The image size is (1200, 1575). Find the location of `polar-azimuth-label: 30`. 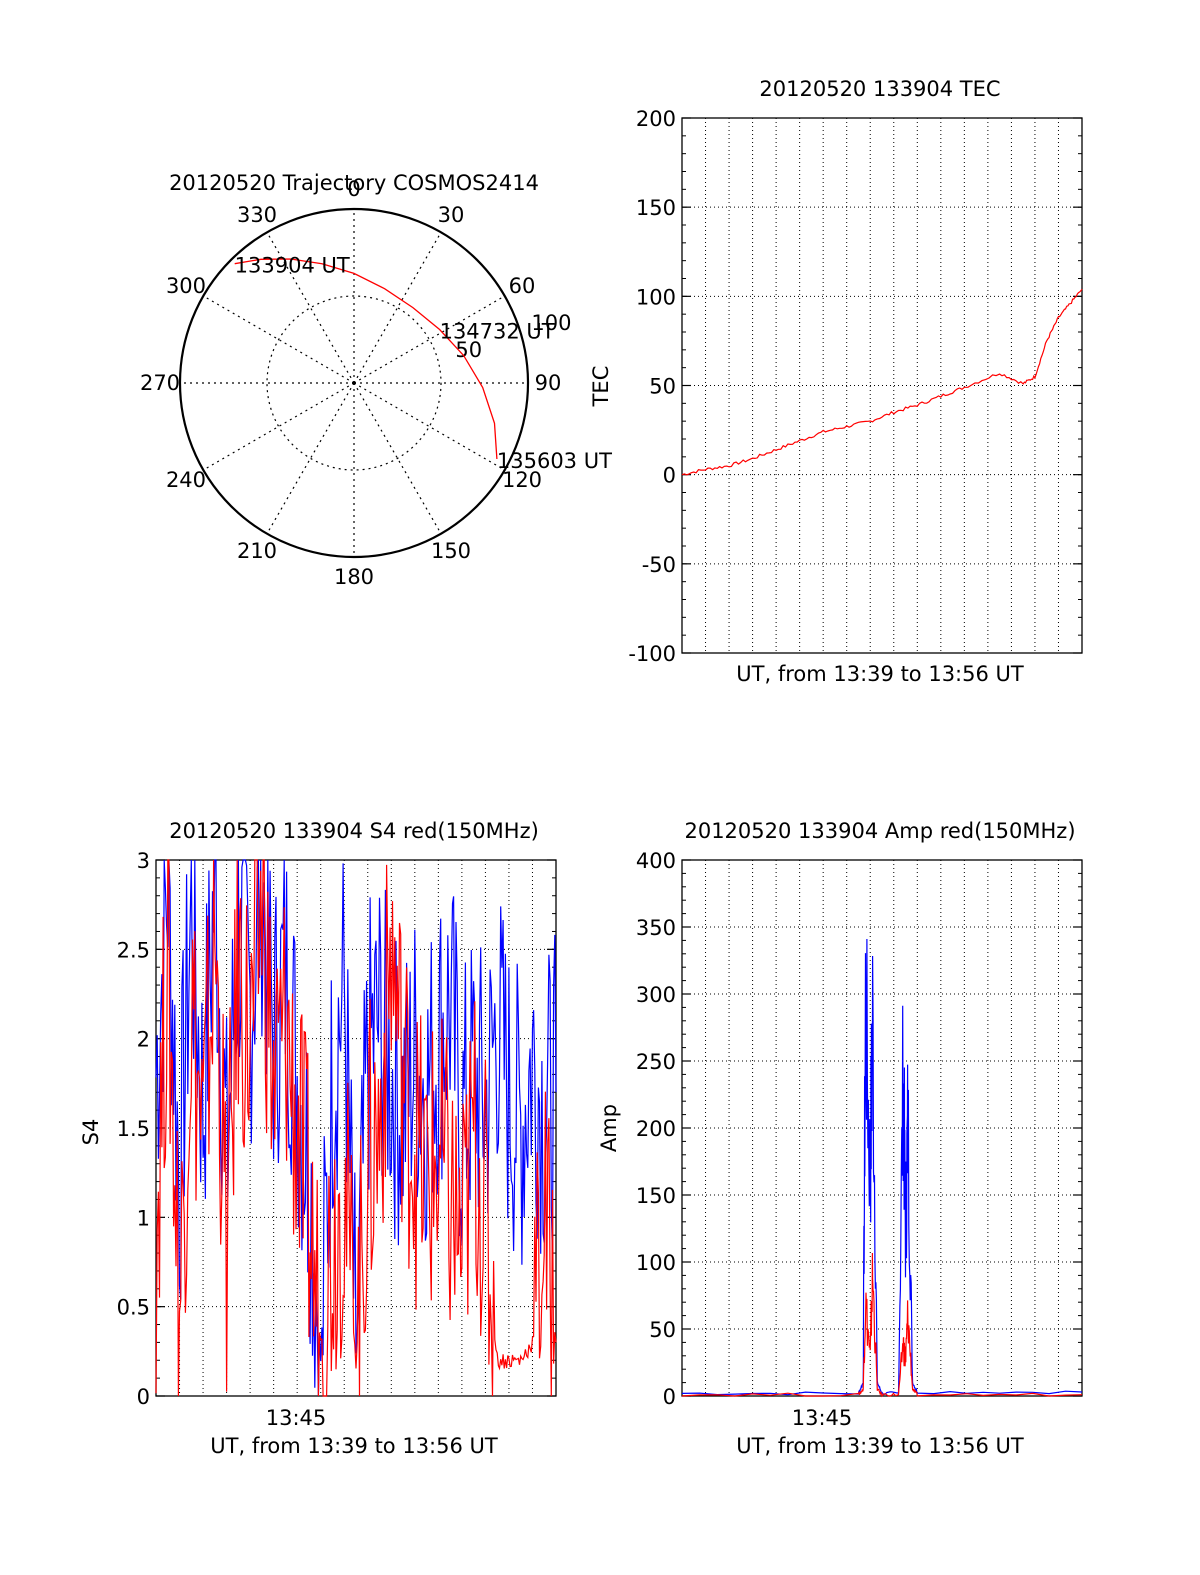

polar-azimuth-label: 30 is located at coordinates (451, 215).